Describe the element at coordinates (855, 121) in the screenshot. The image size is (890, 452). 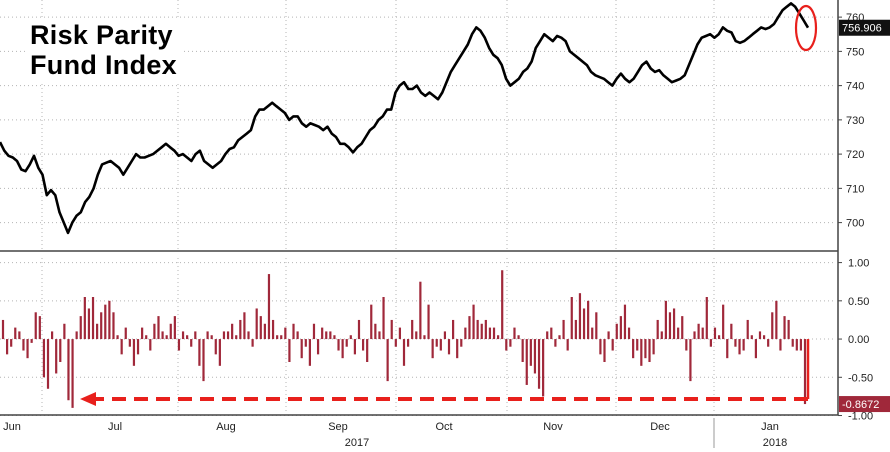
I see `y-tick-label: 730` at that location.